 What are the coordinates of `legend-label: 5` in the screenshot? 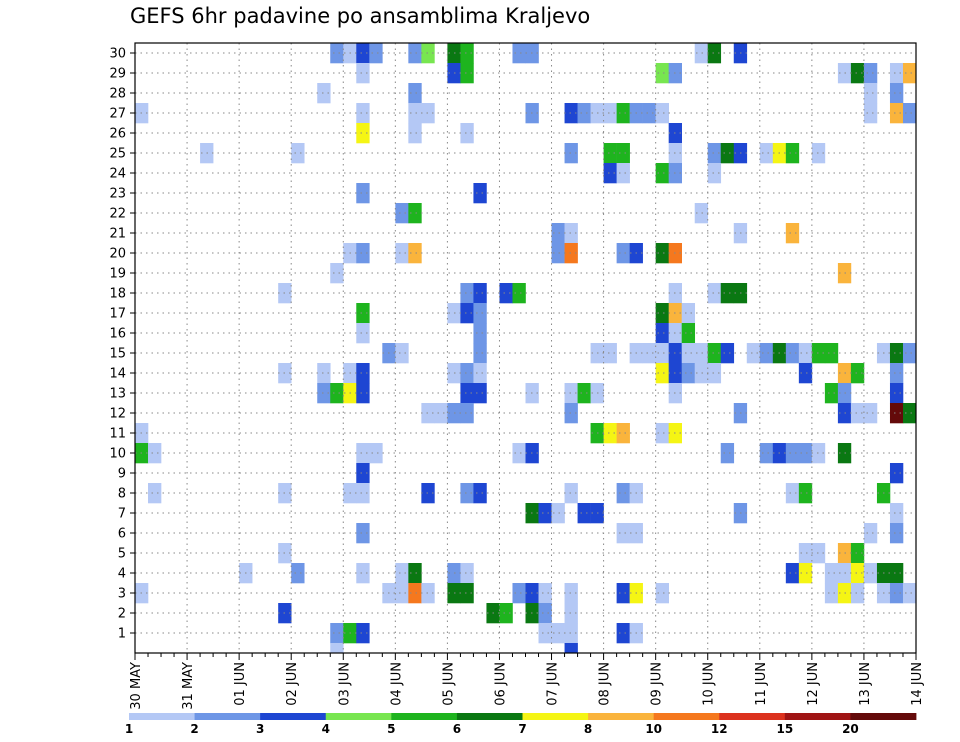 It's located at (391, 729).